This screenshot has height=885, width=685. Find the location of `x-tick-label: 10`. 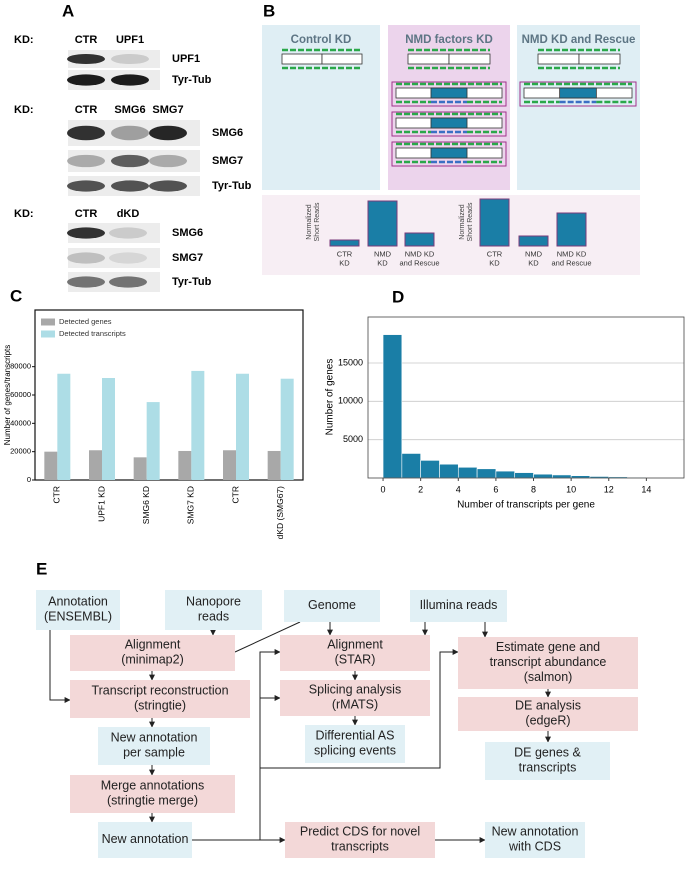

x-tick-label: 10 is located at coordinates (571, 489).